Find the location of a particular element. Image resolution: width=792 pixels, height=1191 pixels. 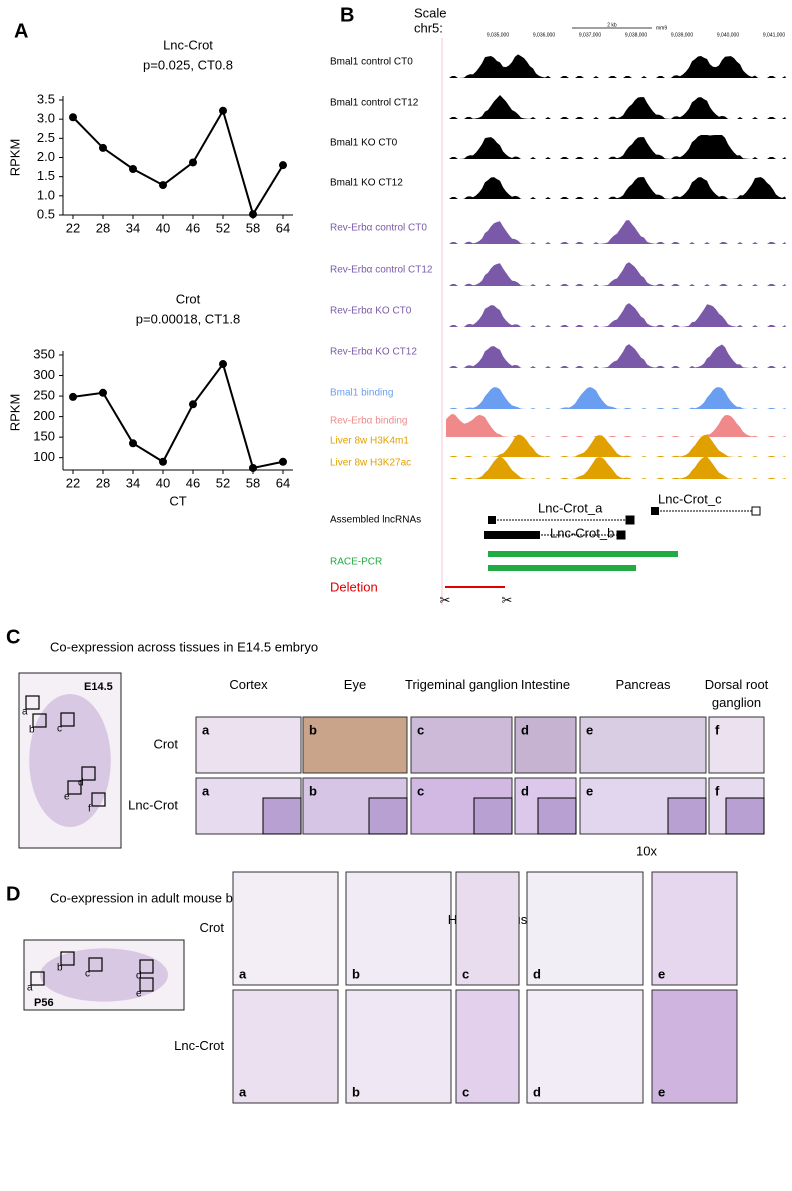

magnification: 10x is located at coordinates (646, 850).